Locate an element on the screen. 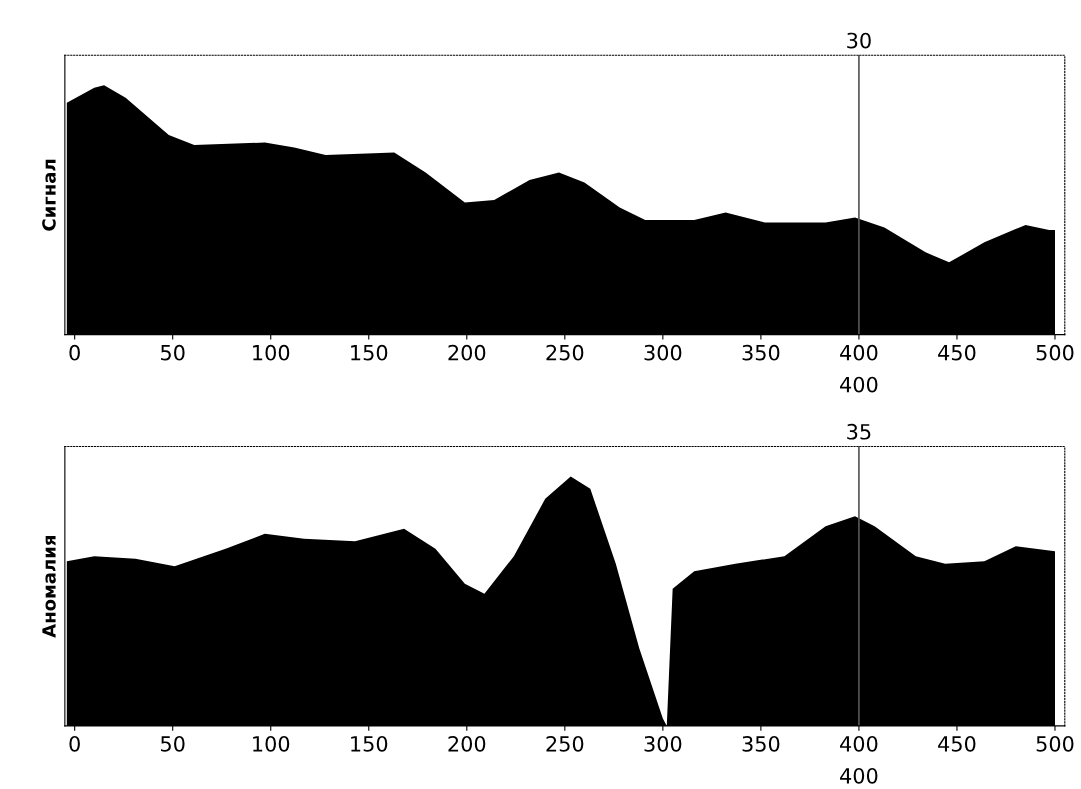 This screenshot has width=1081, height=789. y-axis-title: Аномалия is located at coordinates (49, 587).